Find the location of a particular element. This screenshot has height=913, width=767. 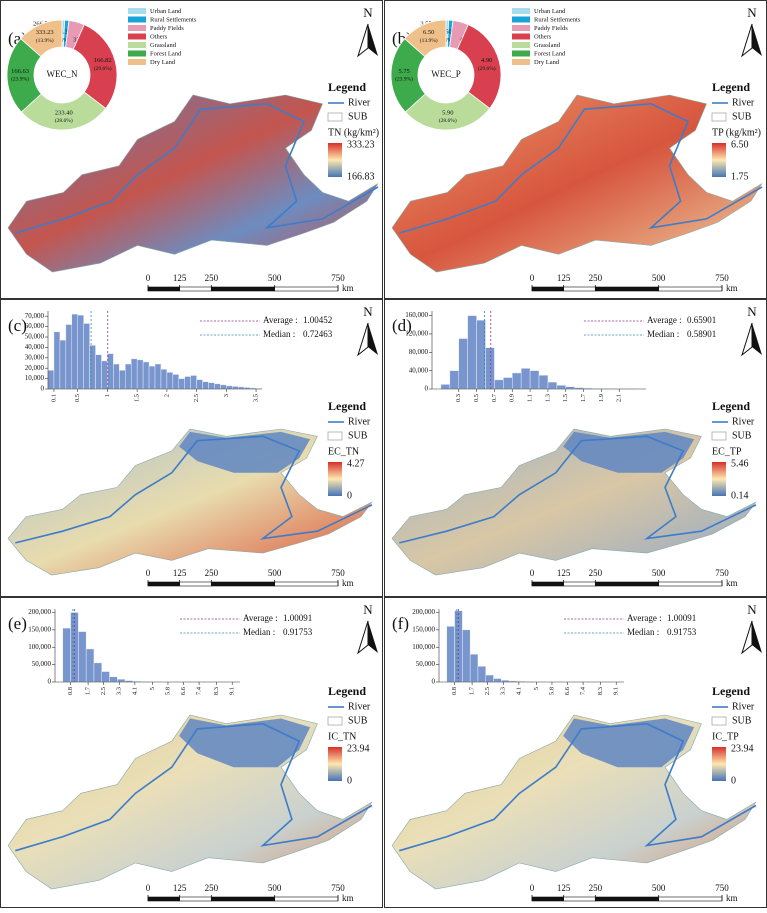

legend-sub-swatch is located at coordinates (335, 436).